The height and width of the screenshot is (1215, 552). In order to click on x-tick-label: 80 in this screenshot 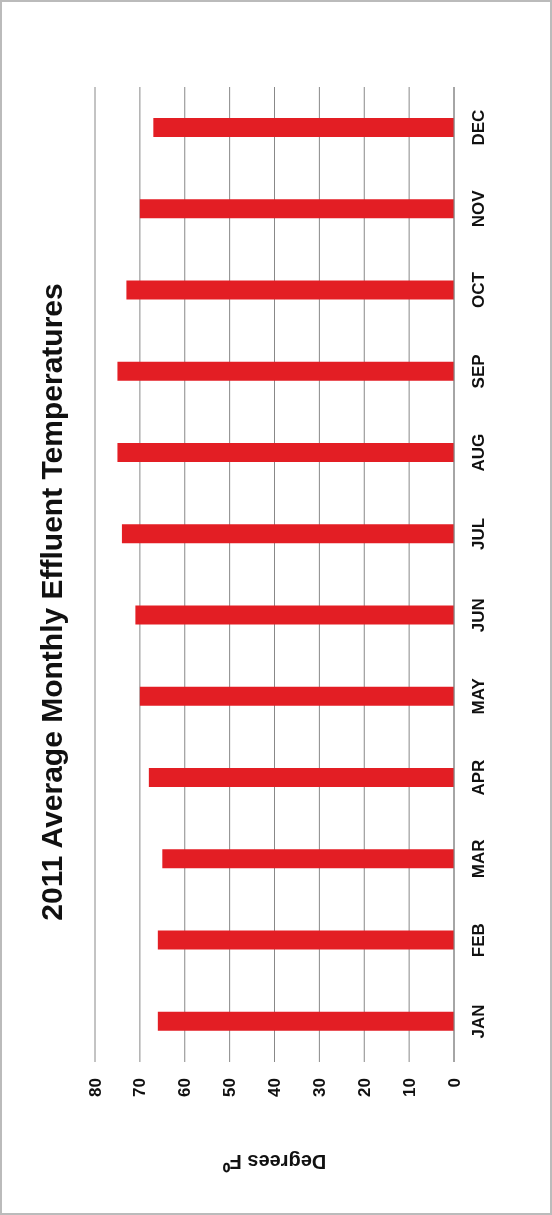, I will do `click(95, 1087)`.